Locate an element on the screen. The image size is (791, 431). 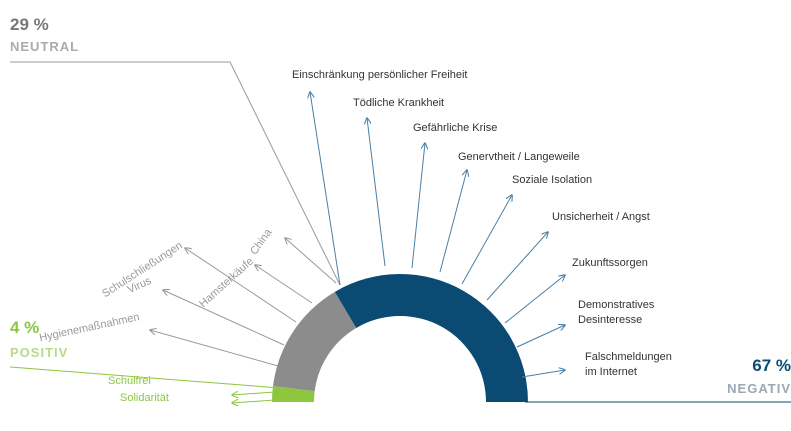
topic-line: Soziale Isolation is located at coordinates (552, 180).